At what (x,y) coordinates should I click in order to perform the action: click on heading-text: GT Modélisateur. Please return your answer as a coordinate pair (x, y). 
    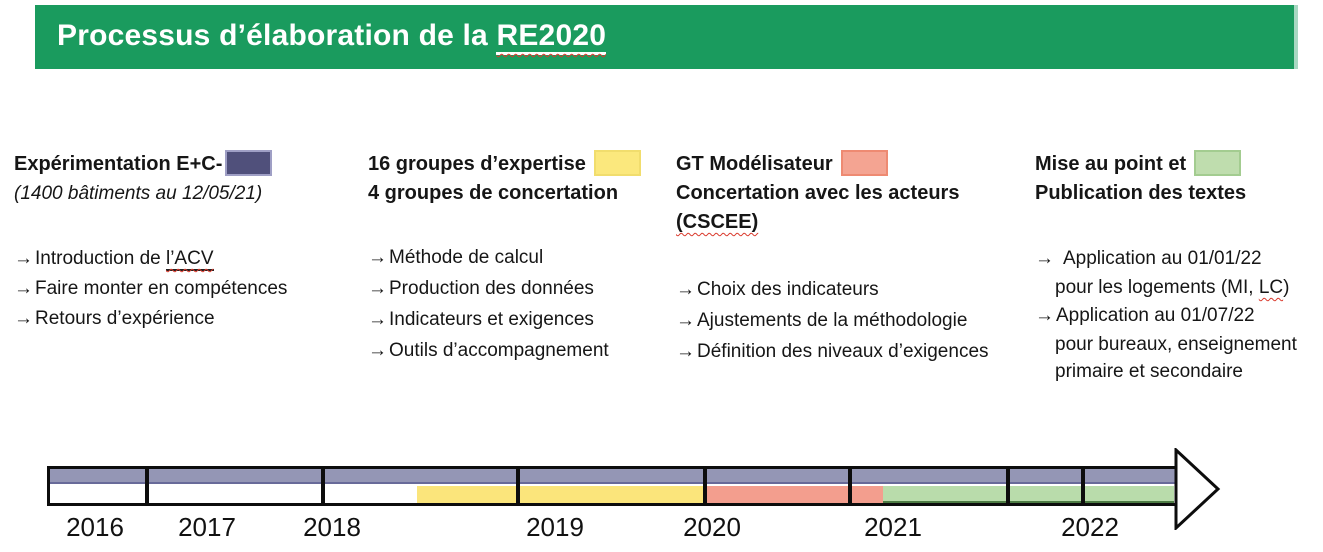
    Looking at the image, I should click on (754, 164).